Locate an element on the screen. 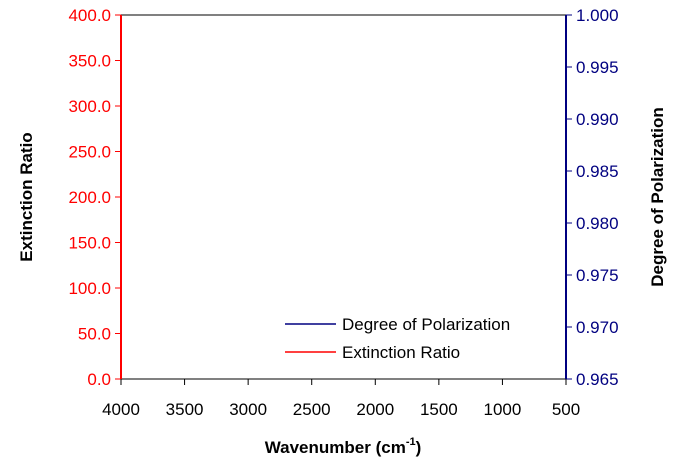  right-tick-label: 1.000 is located at coordinates (597, 15).